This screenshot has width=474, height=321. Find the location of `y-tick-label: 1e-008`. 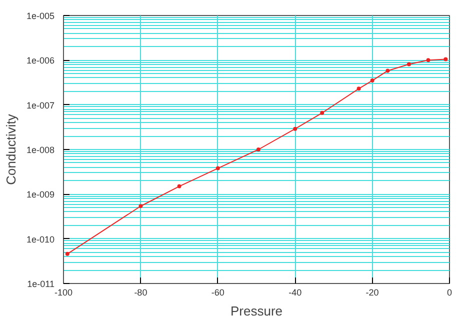

y-tick-label: 1e-008 is located at coordinates (40, 150).